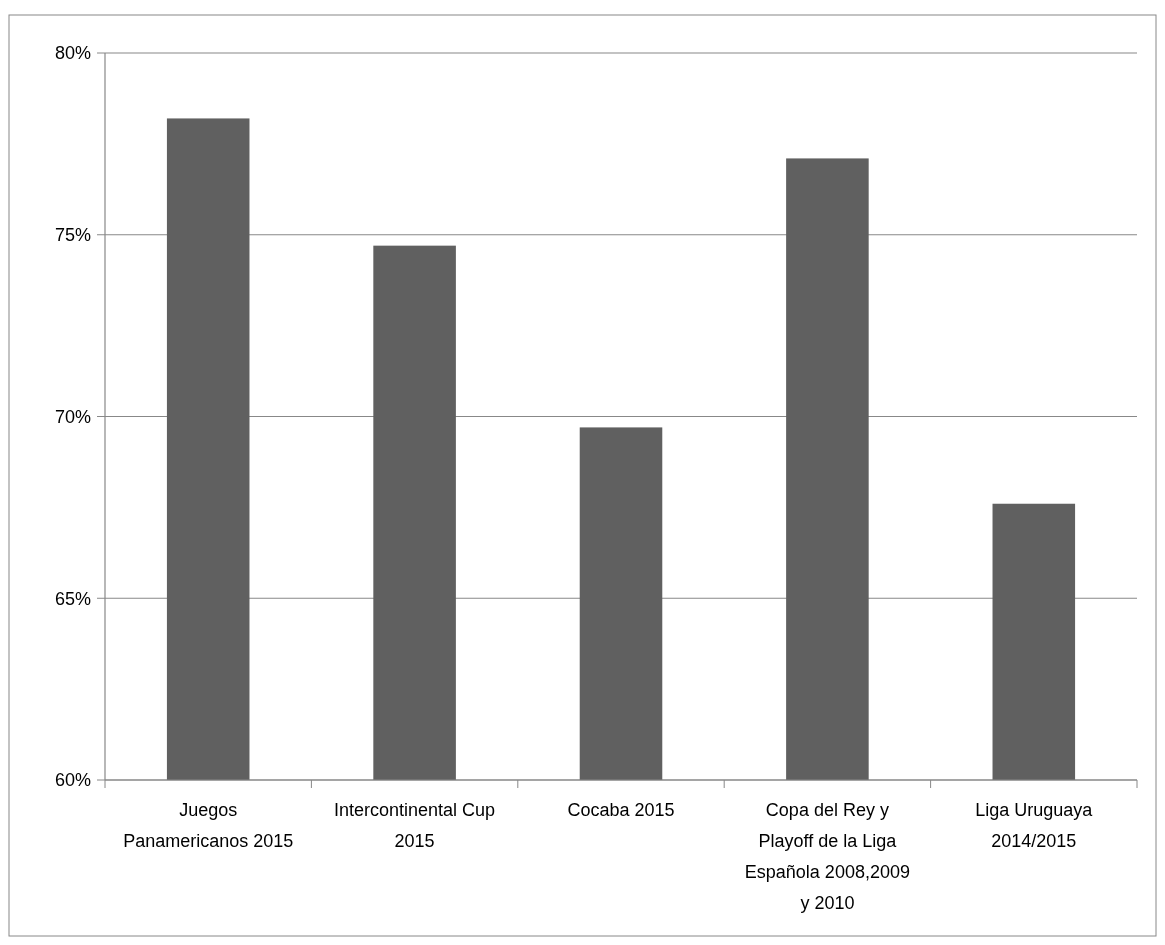 The height and width of the screenshot is (945, 1165). What do you see at coordinates (72, 235) in the screenshot?
I see `y-tick-label: 75%` at bounding box center [72, 235].